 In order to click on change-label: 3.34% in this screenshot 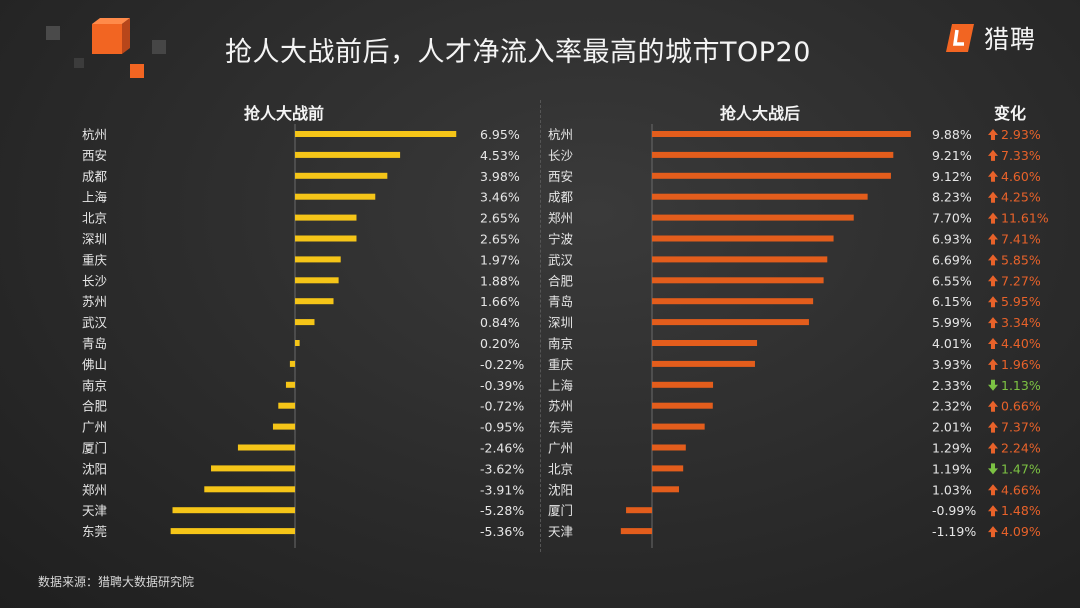, I will do `click(1021, 322)`.